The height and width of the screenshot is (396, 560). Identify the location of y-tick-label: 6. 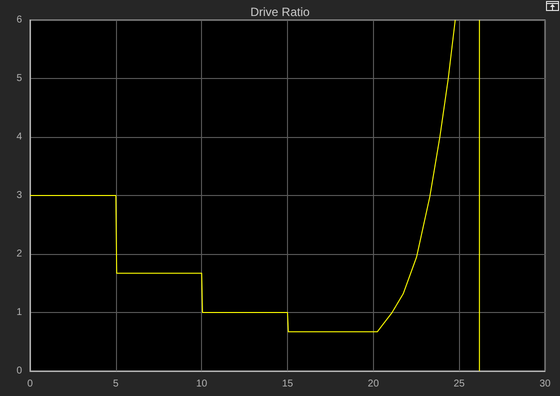
(19, 20).